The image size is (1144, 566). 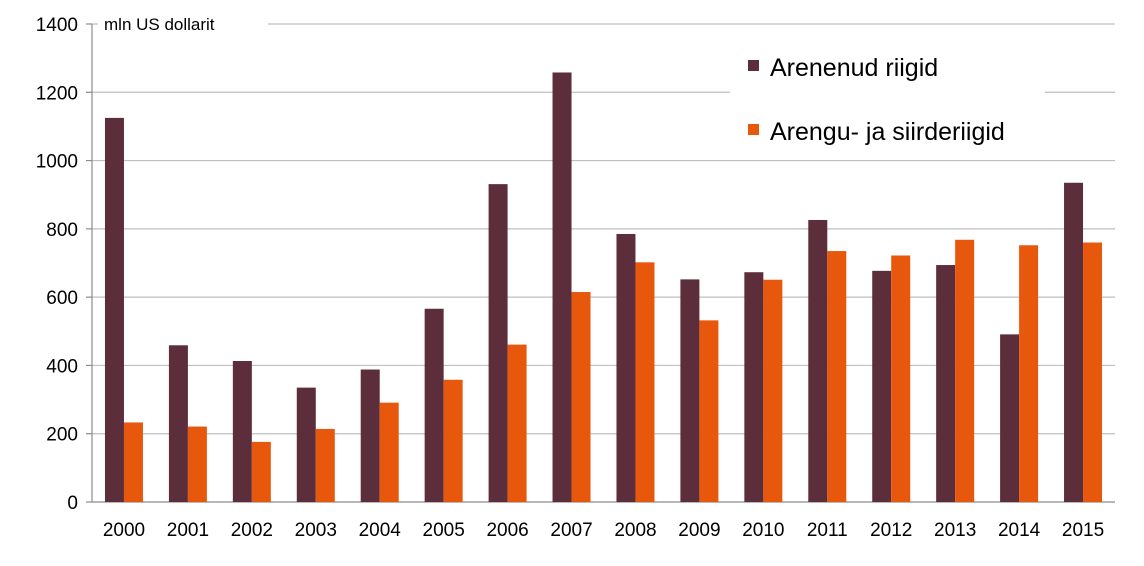 What do you see at coordinates (178, 423) in the screenshot?
I see `bar-arenenud-riigid-2001` at bounding box center [178, 423].